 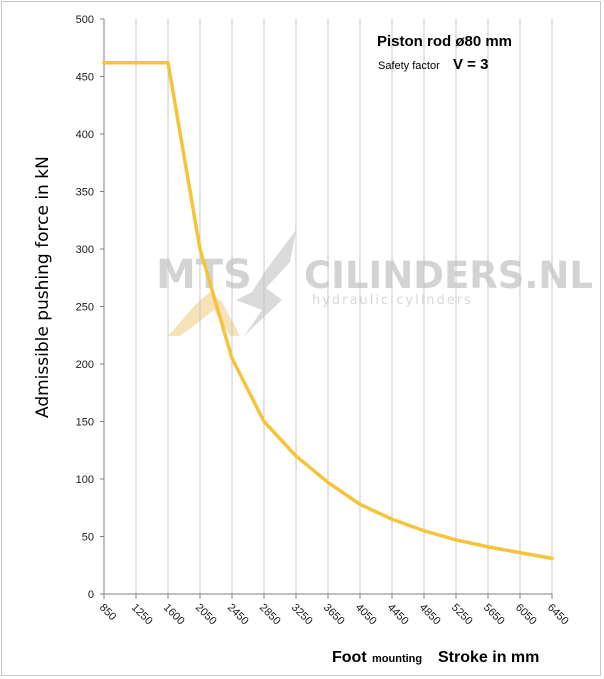 What do you see at coordinates (85, 78) in the screenshot?
I see `y-tick-label-450: 450` at bounding box center [85, 78].